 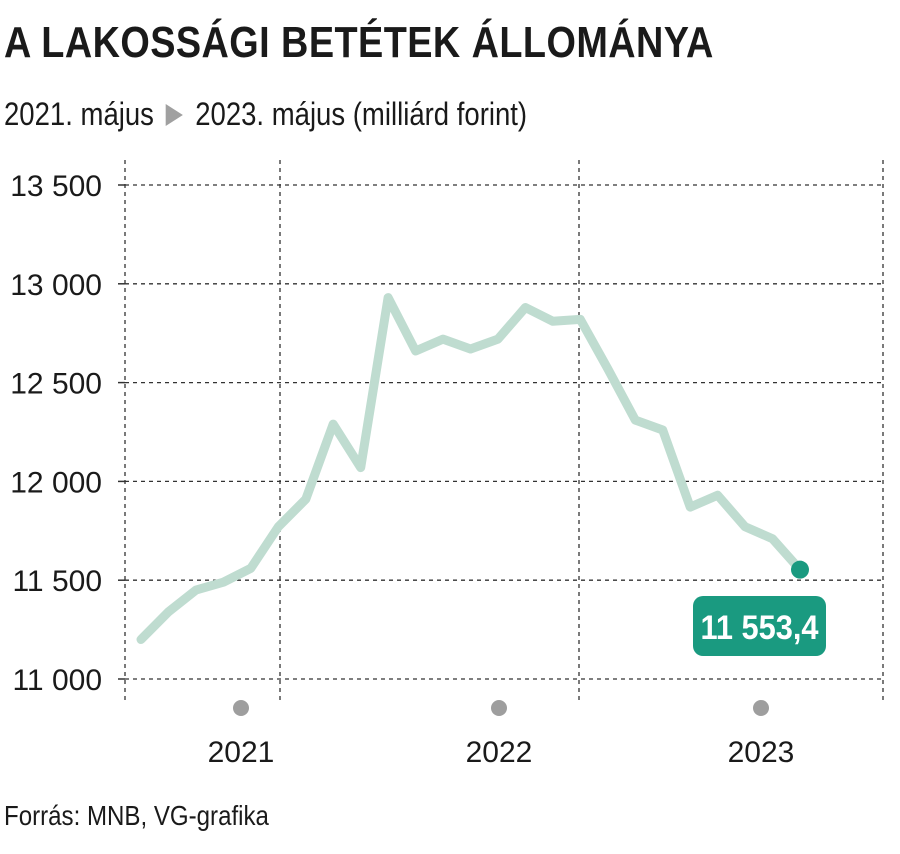 I want to click on last-value-callout: 11 553,4, so click(x=759, y=626).